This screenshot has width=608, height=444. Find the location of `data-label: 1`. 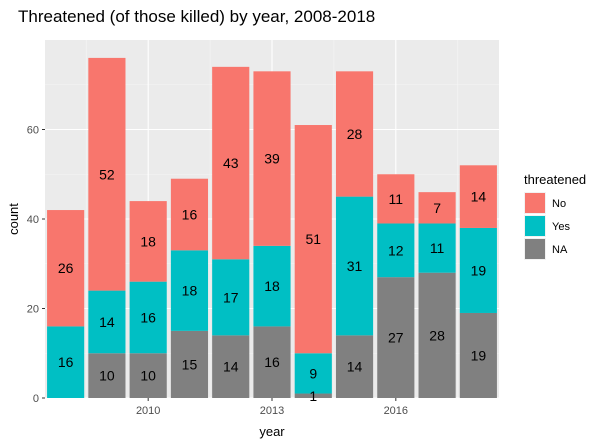

data-label: 1 is located at coordinates (313, 396).